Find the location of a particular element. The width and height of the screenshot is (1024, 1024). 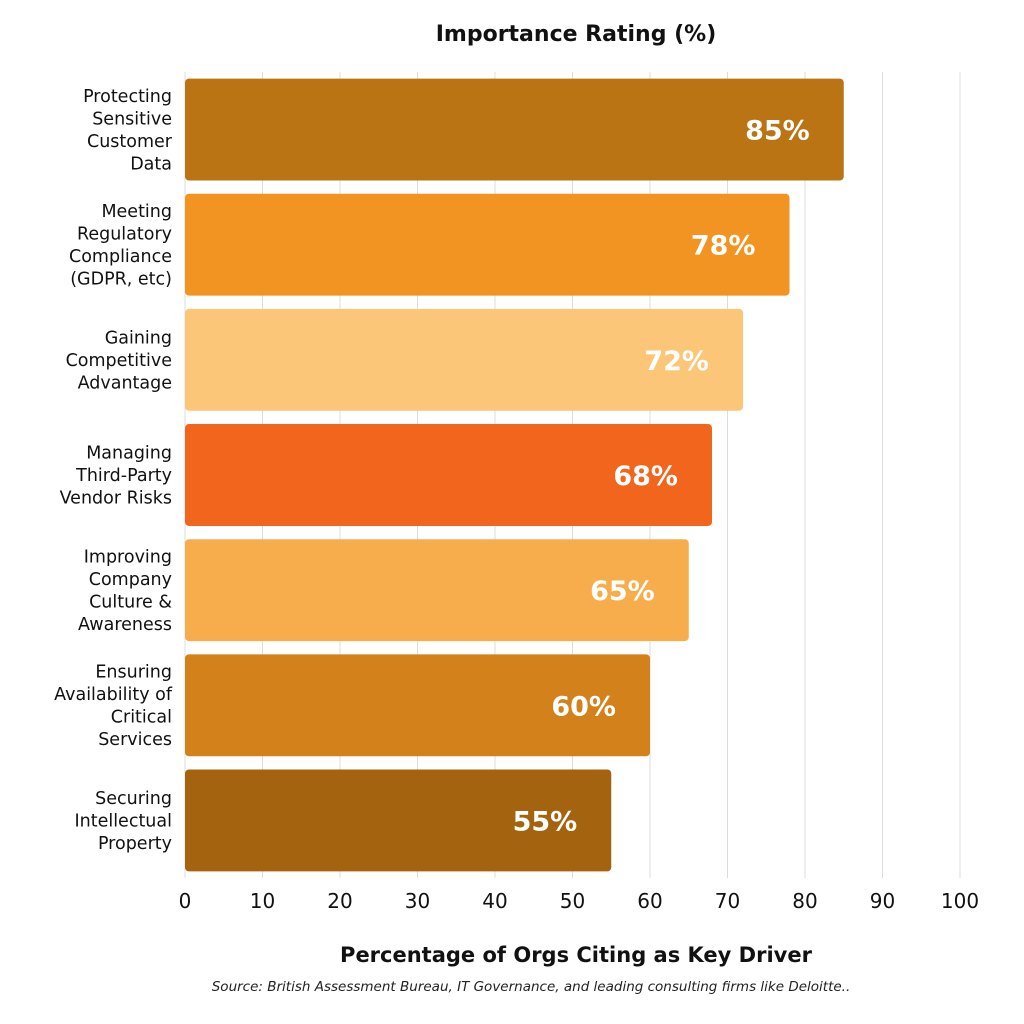

bar-value-label: 60% is located at coordinates (583, 706).